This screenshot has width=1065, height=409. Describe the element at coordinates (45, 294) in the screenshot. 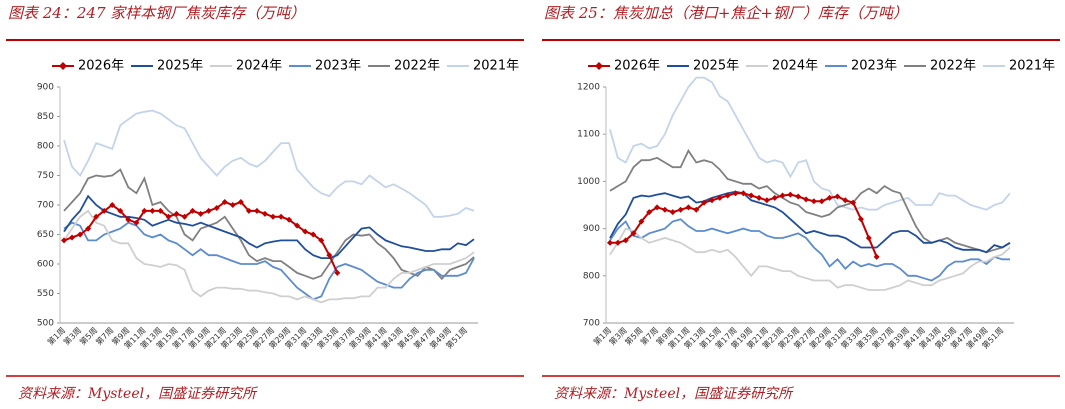

I see `y-tick-label: 550` at that location.